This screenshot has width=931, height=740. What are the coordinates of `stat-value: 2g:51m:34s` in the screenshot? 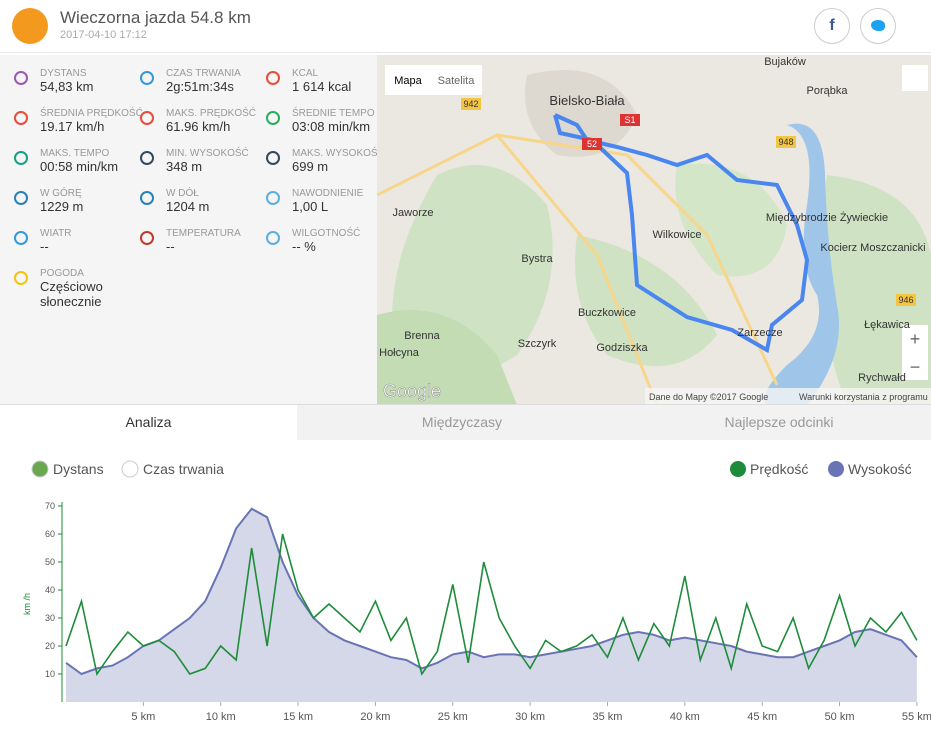 It's located at (200, 86).